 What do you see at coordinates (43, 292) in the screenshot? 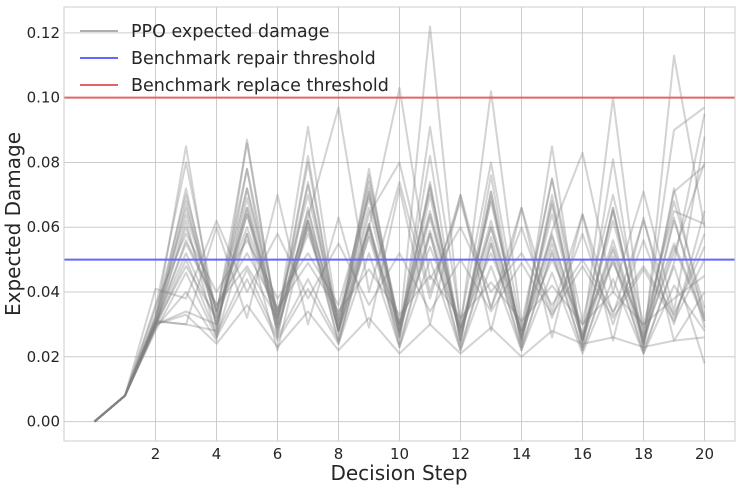
I see `y-tick-label: 0.04` at bounding box center [43, 292].